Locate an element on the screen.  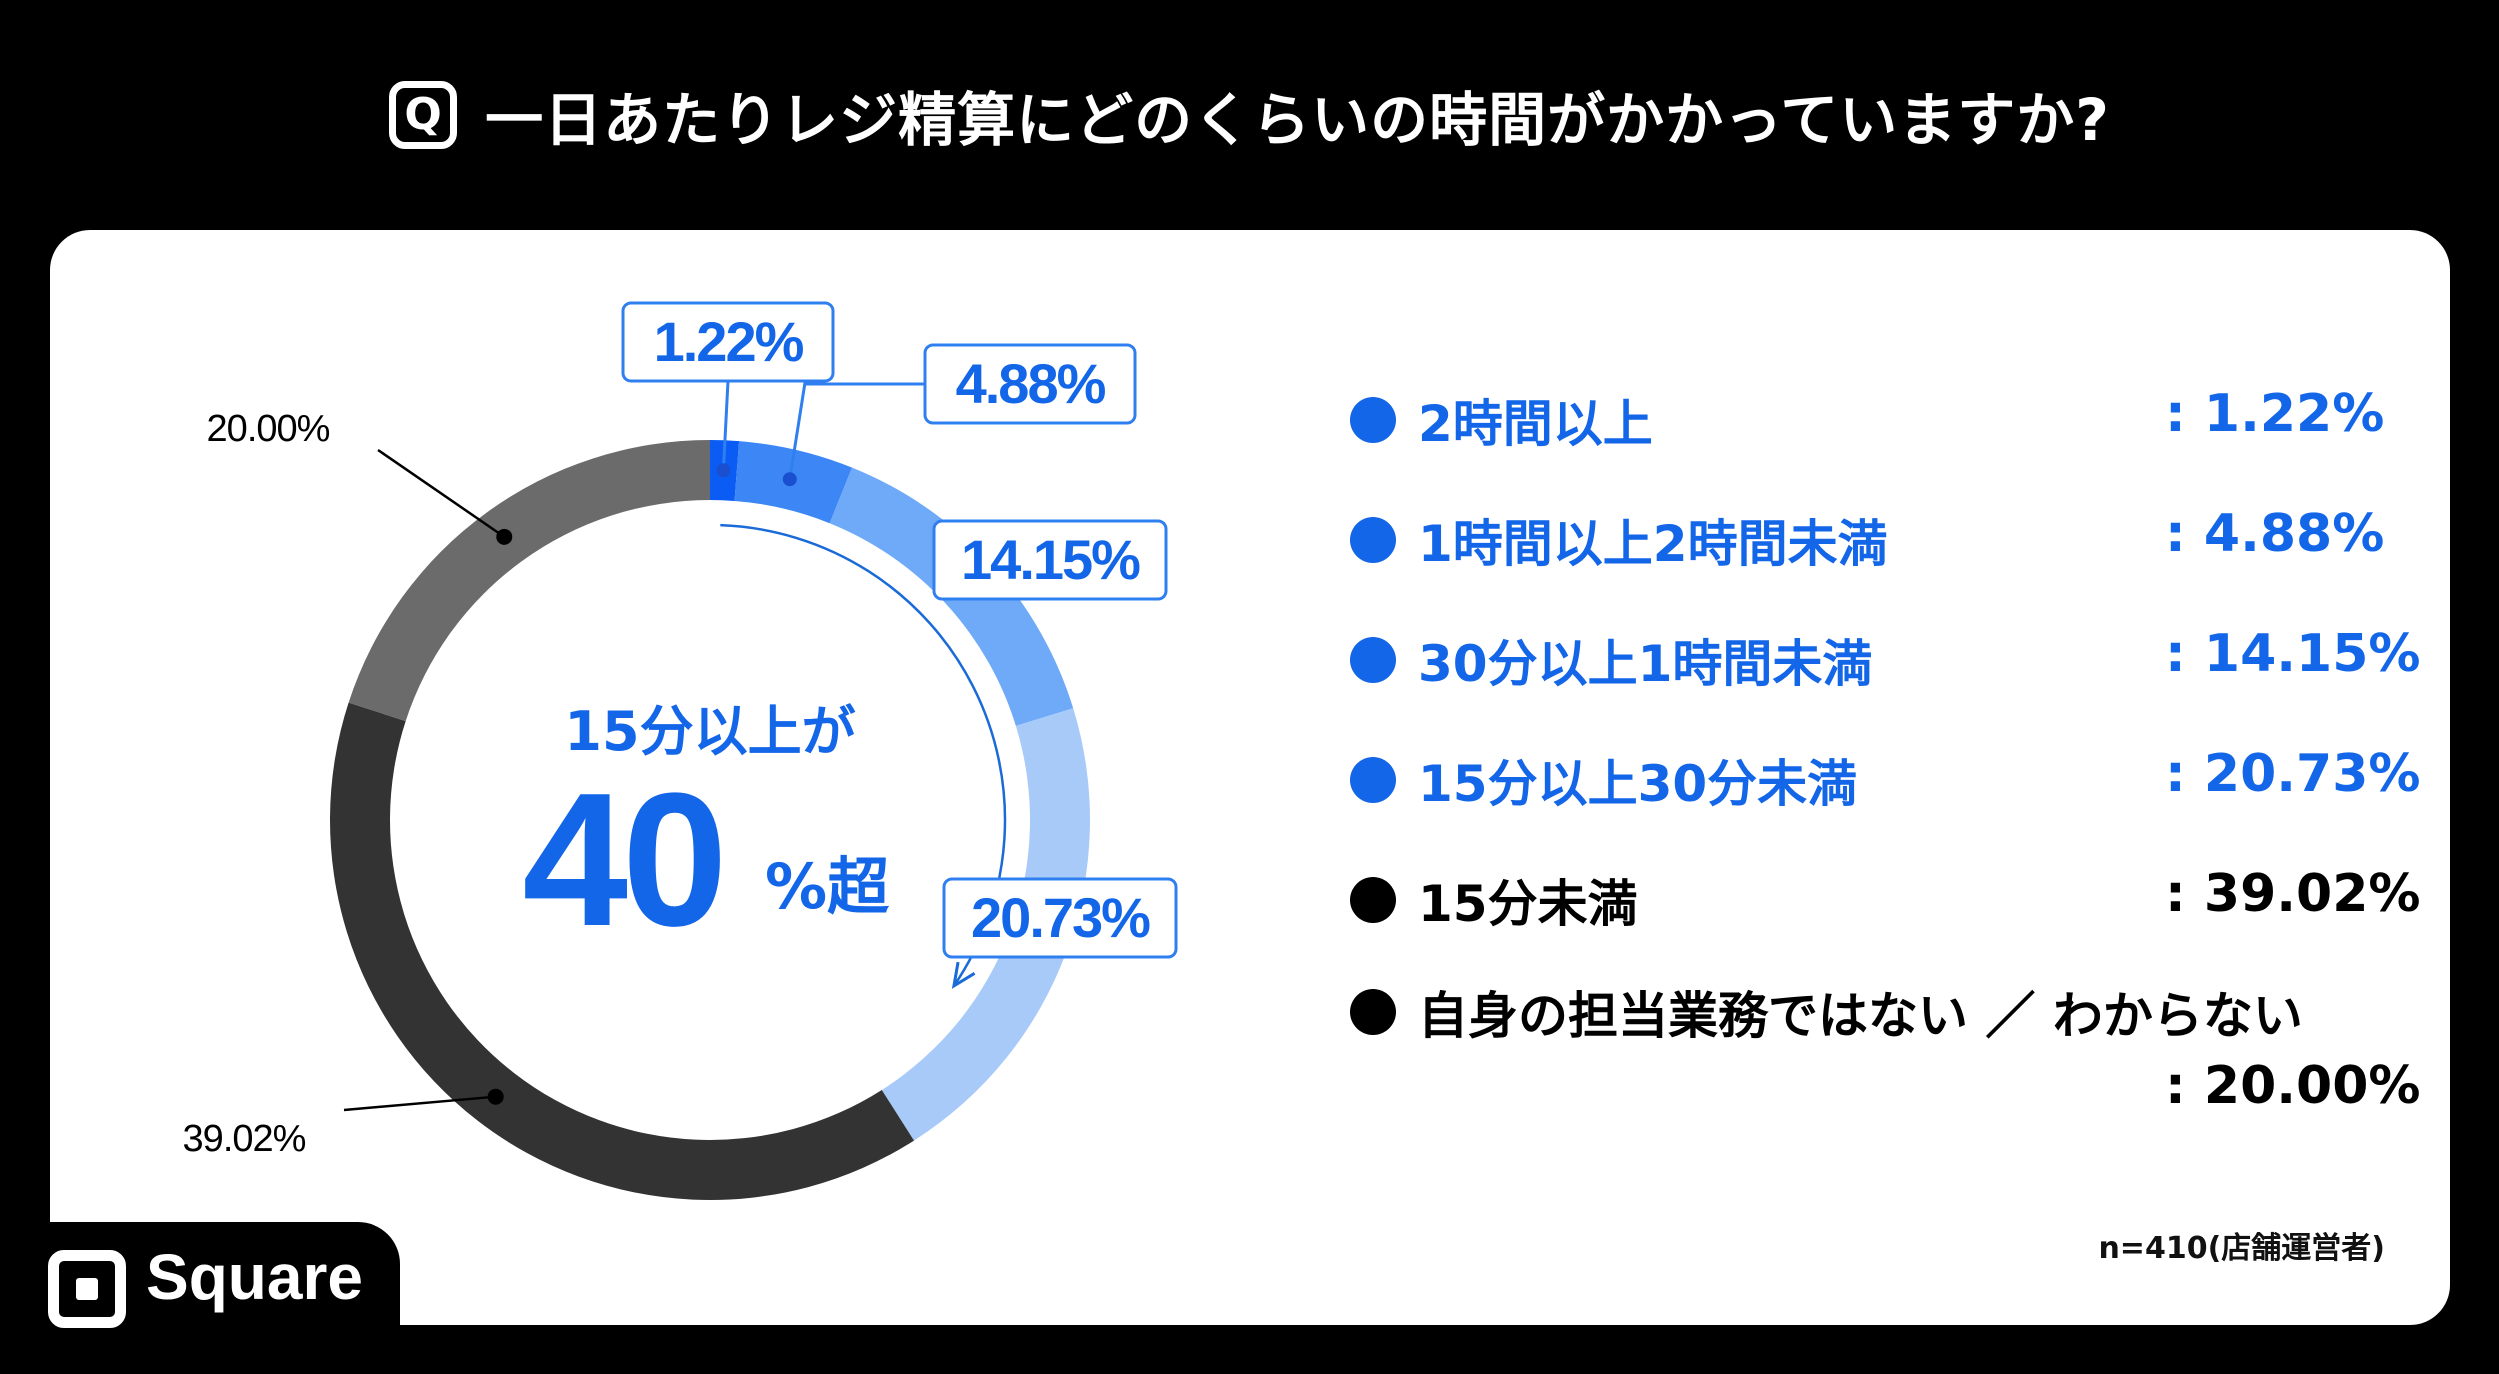
page-title: 一日あたりレジ精算にどのくらいの時間がかかっていますか? is located at coordinates (1297, 120).